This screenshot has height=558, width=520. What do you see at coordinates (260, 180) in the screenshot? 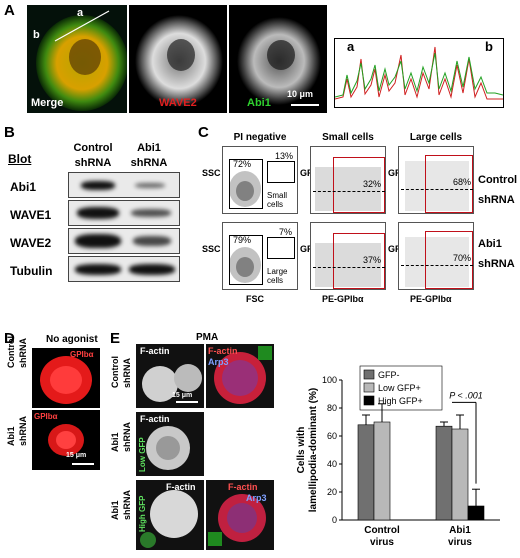
I see `facs-pi-row1: 72% 13% Small cells` at bounding box center [260, 180].